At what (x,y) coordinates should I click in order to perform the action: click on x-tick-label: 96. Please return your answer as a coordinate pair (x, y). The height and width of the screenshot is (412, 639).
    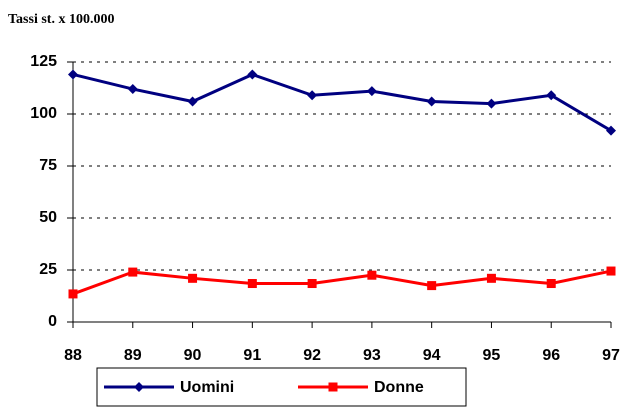
    Looking at the image, I should click on (551, 355).